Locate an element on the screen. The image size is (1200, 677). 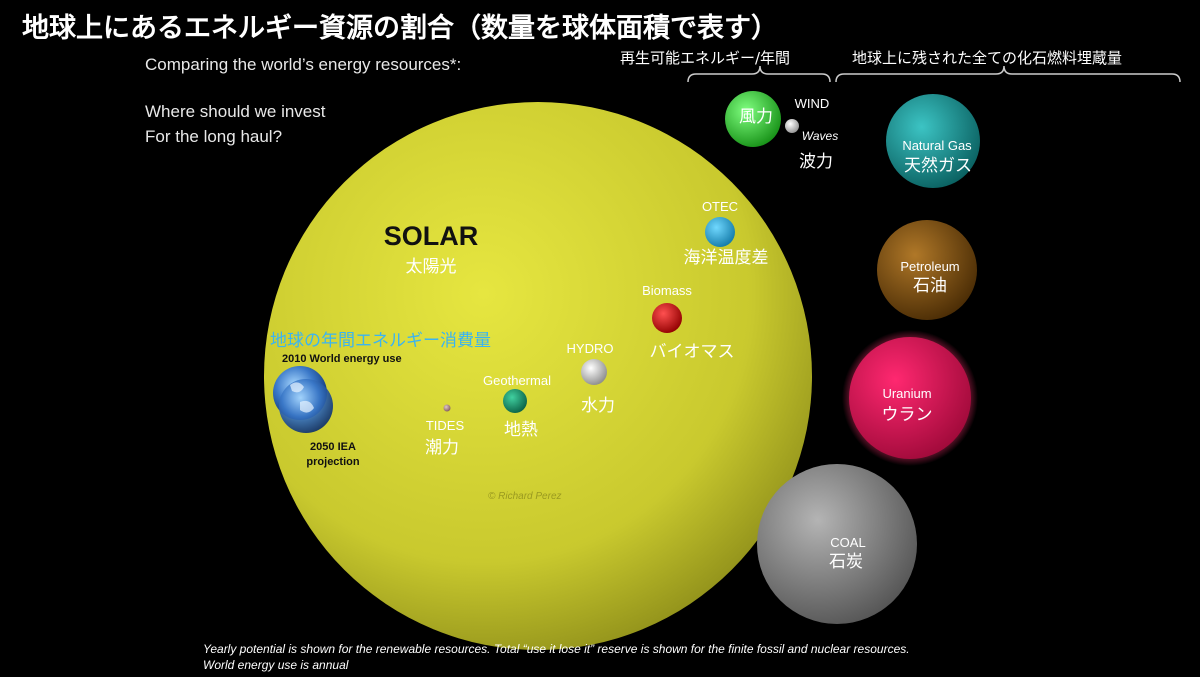
waves-label-en: Waves is located at coordinates (820, 136).